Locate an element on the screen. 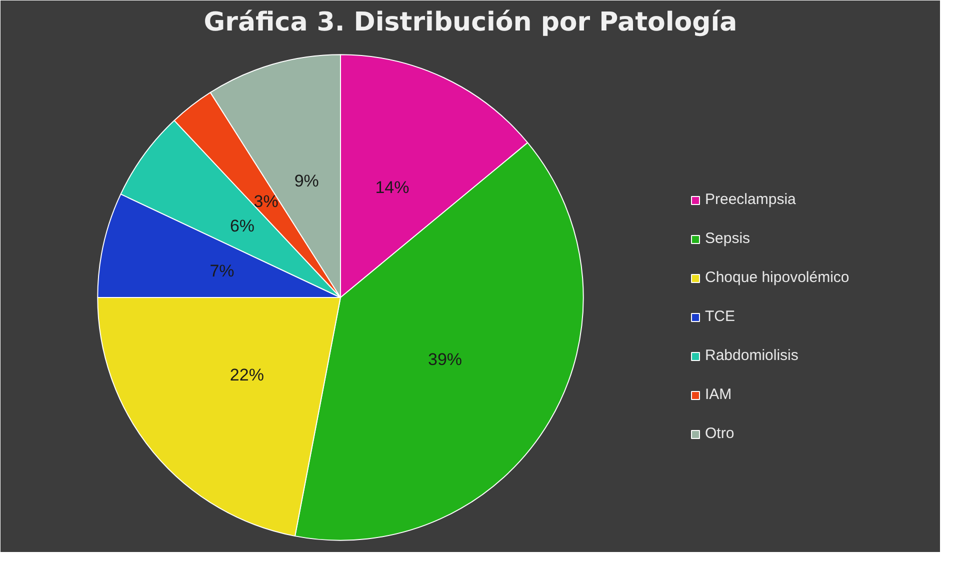 This screenshot has width=956, height=577. data-label: 6% is located at coordinates (242, 226).